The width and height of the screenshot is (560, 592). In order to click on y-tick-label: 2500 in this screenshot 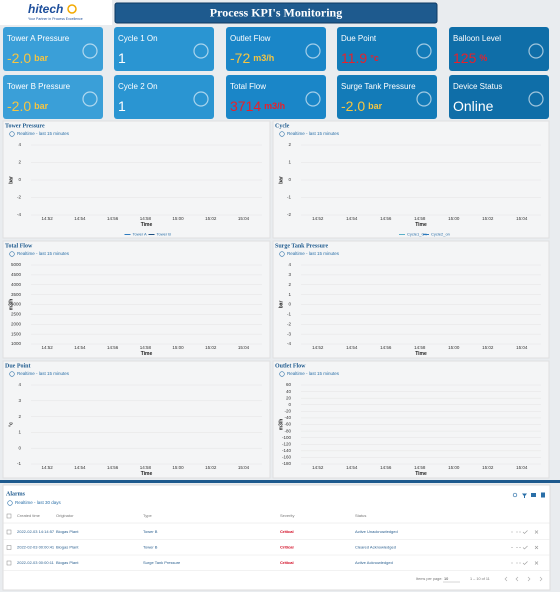, I will do `click(16, 314)`.